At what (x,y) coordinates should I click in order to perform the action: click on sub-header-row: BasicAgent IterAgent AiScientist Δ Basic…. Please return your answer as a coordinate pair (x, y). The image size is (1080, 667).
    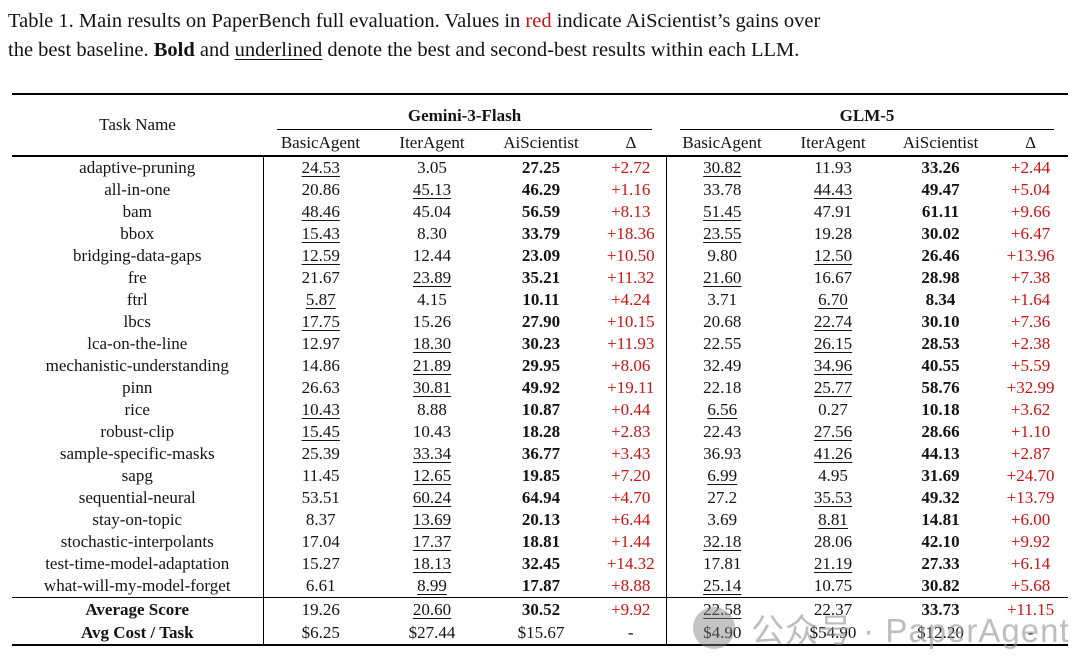
    Looking at the image, I should click on (540, 143).